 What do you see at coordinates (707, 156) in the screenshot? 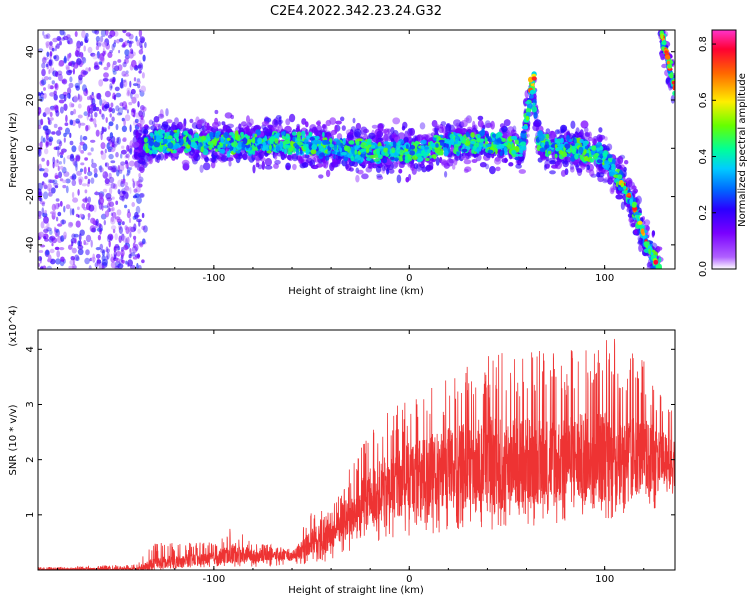
I see `colorbar-ticks: 0.00.20.40.60.8` at bounding box center [707, 156].